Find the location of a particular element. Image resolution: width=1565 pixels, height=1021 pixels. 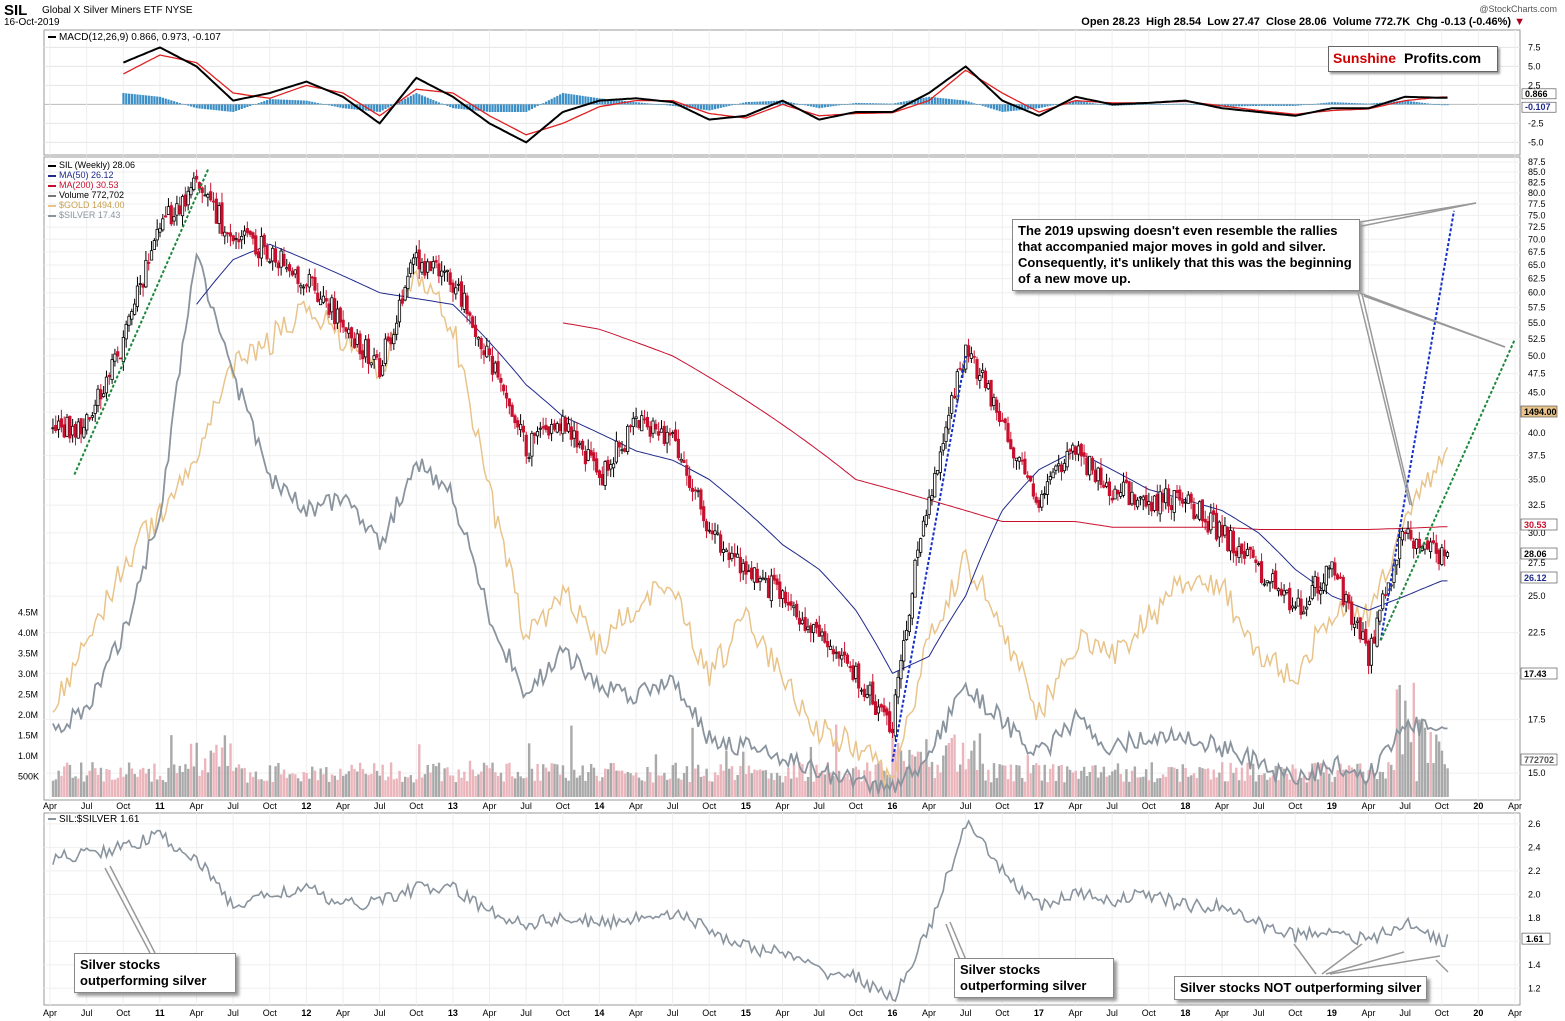

volume-y-tick: 500K is located at coordinates (28, 777).